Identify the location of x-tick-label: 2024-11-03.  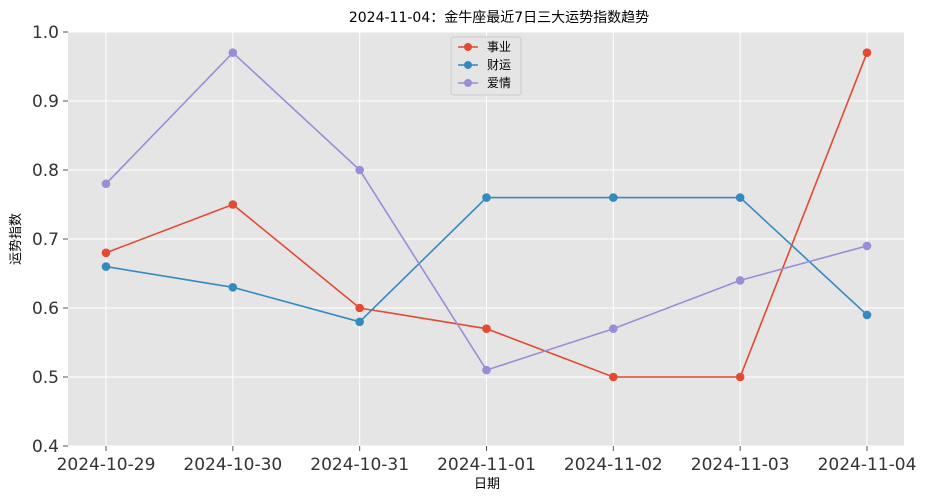
(740, 465).